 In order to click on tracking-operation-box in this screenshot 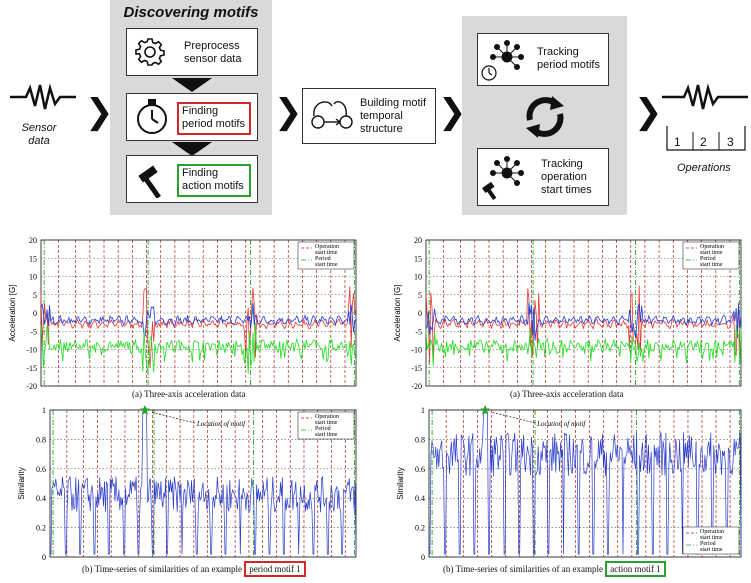, I will do `click(543, 177)`.